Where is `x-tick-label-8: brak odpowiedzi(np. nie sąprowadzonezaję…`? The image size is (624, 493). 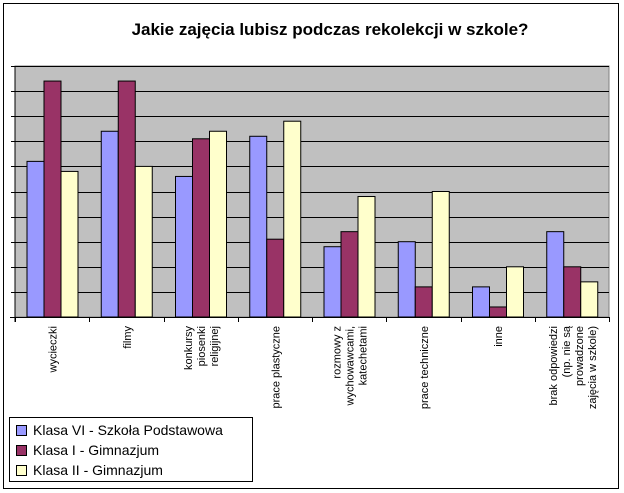
x-tick-label-8: brak odpowiedzi(np. nie sąprowadzonezaję… is located at coordinates (573, 367).